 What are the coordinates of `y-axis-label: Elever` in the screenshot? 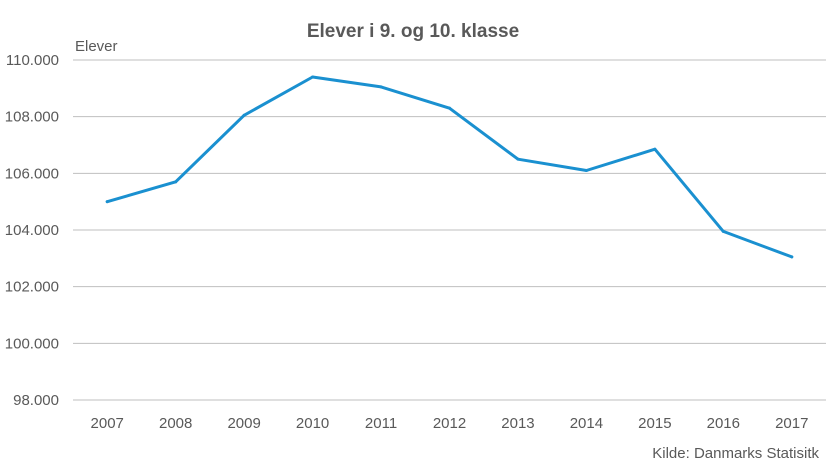 It's located at (96, 46).